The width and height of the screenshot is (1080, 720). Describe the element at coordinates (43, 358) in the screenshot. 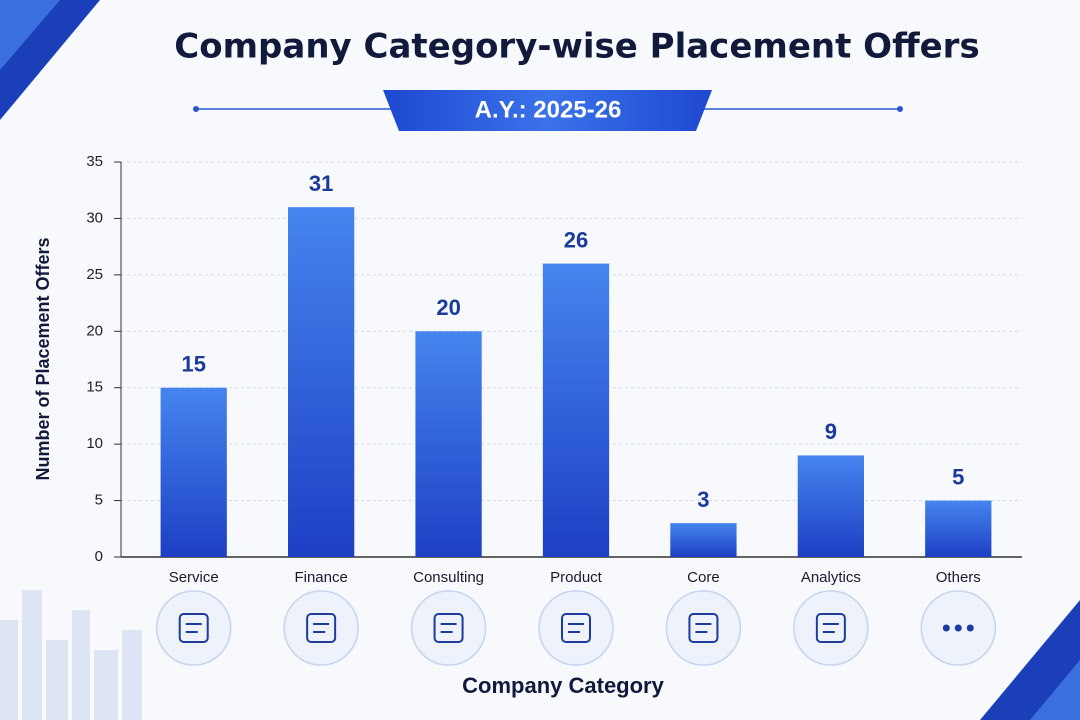

I see `y-axis-label: Number of Placement Offers` at that location.